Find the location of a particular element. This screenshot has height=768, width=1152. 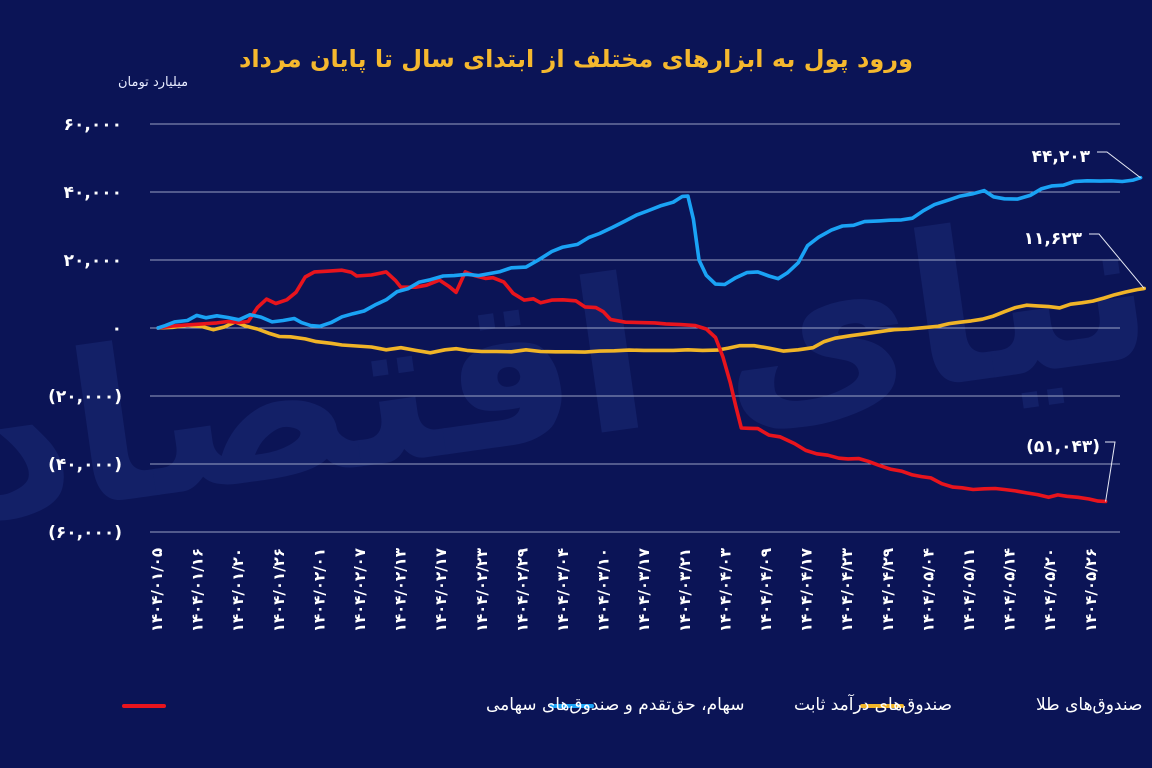

x-tick-label: ۱۴۰۴/۰۱/۲۶ is located at coordinates (279, 590).